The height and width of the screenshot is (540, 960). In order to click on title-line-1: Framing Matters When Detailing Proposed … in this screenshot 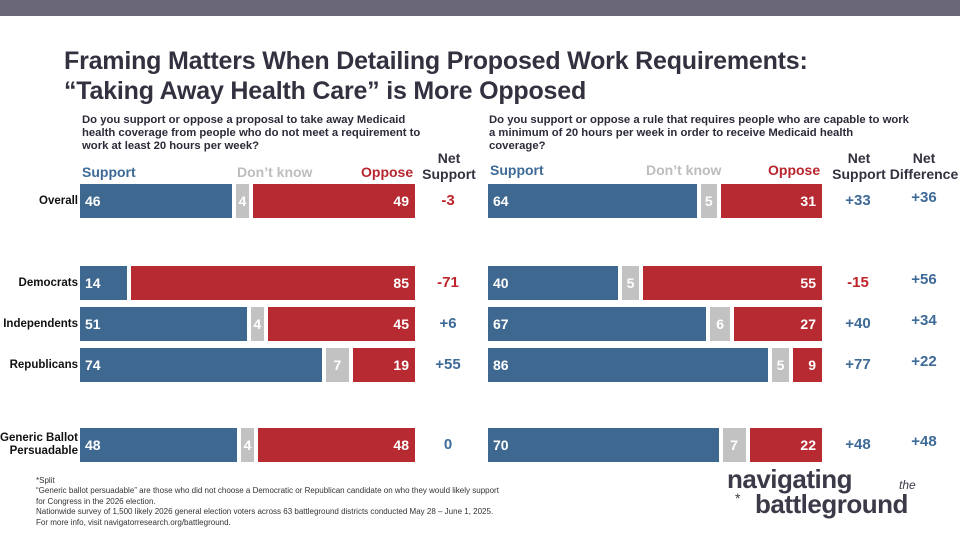, I will do `click(436, 61)`.